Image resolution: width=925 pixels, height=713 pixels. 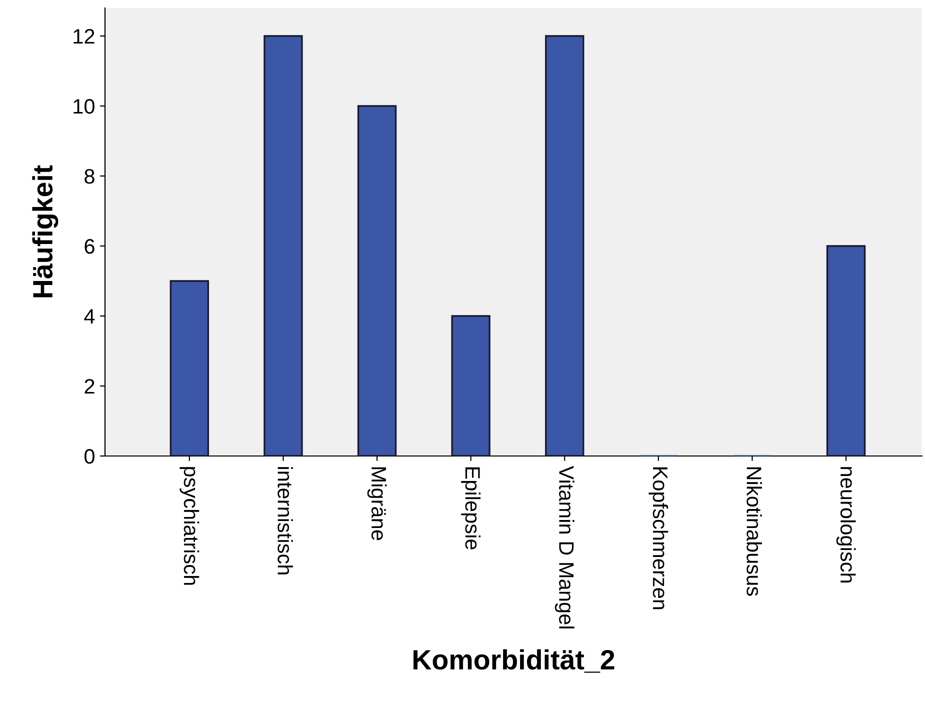 What do you see at coordinates (89, 246) in the screenshot?
I see `y-tick-label: 6` at bounding box center [89, 246].